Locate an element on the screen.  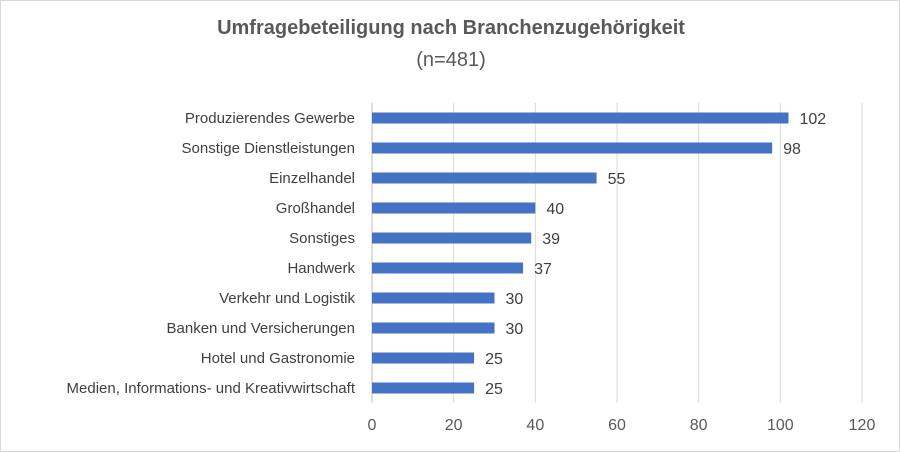
x-tick-label: 60 is located at coordinates (617, 425).